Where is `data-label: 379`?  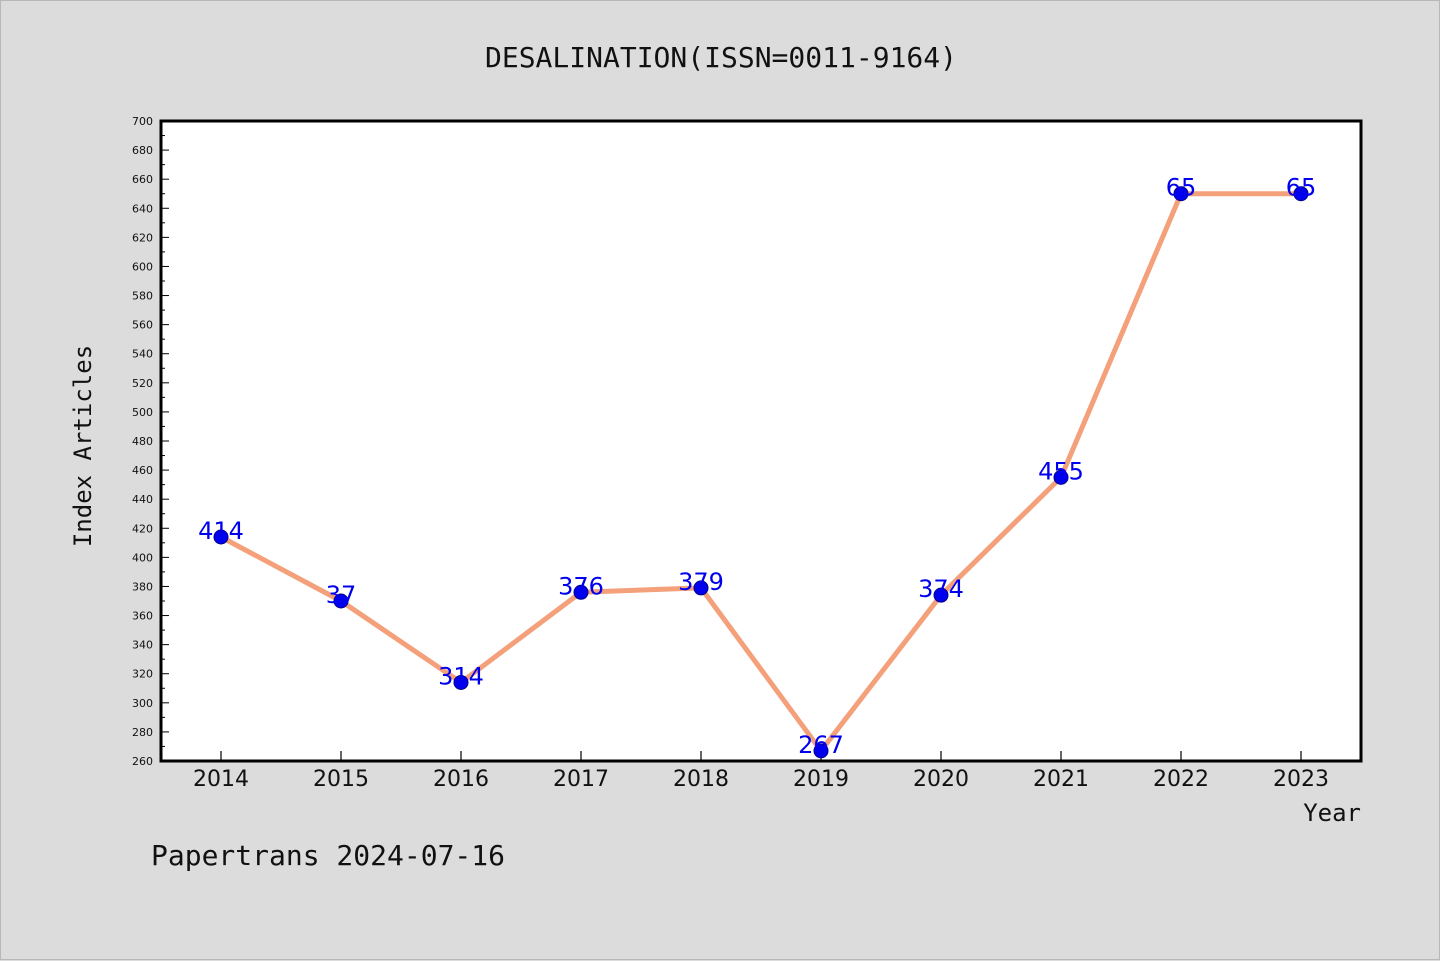
data-label: 379 is located at coordinates (701, 582).